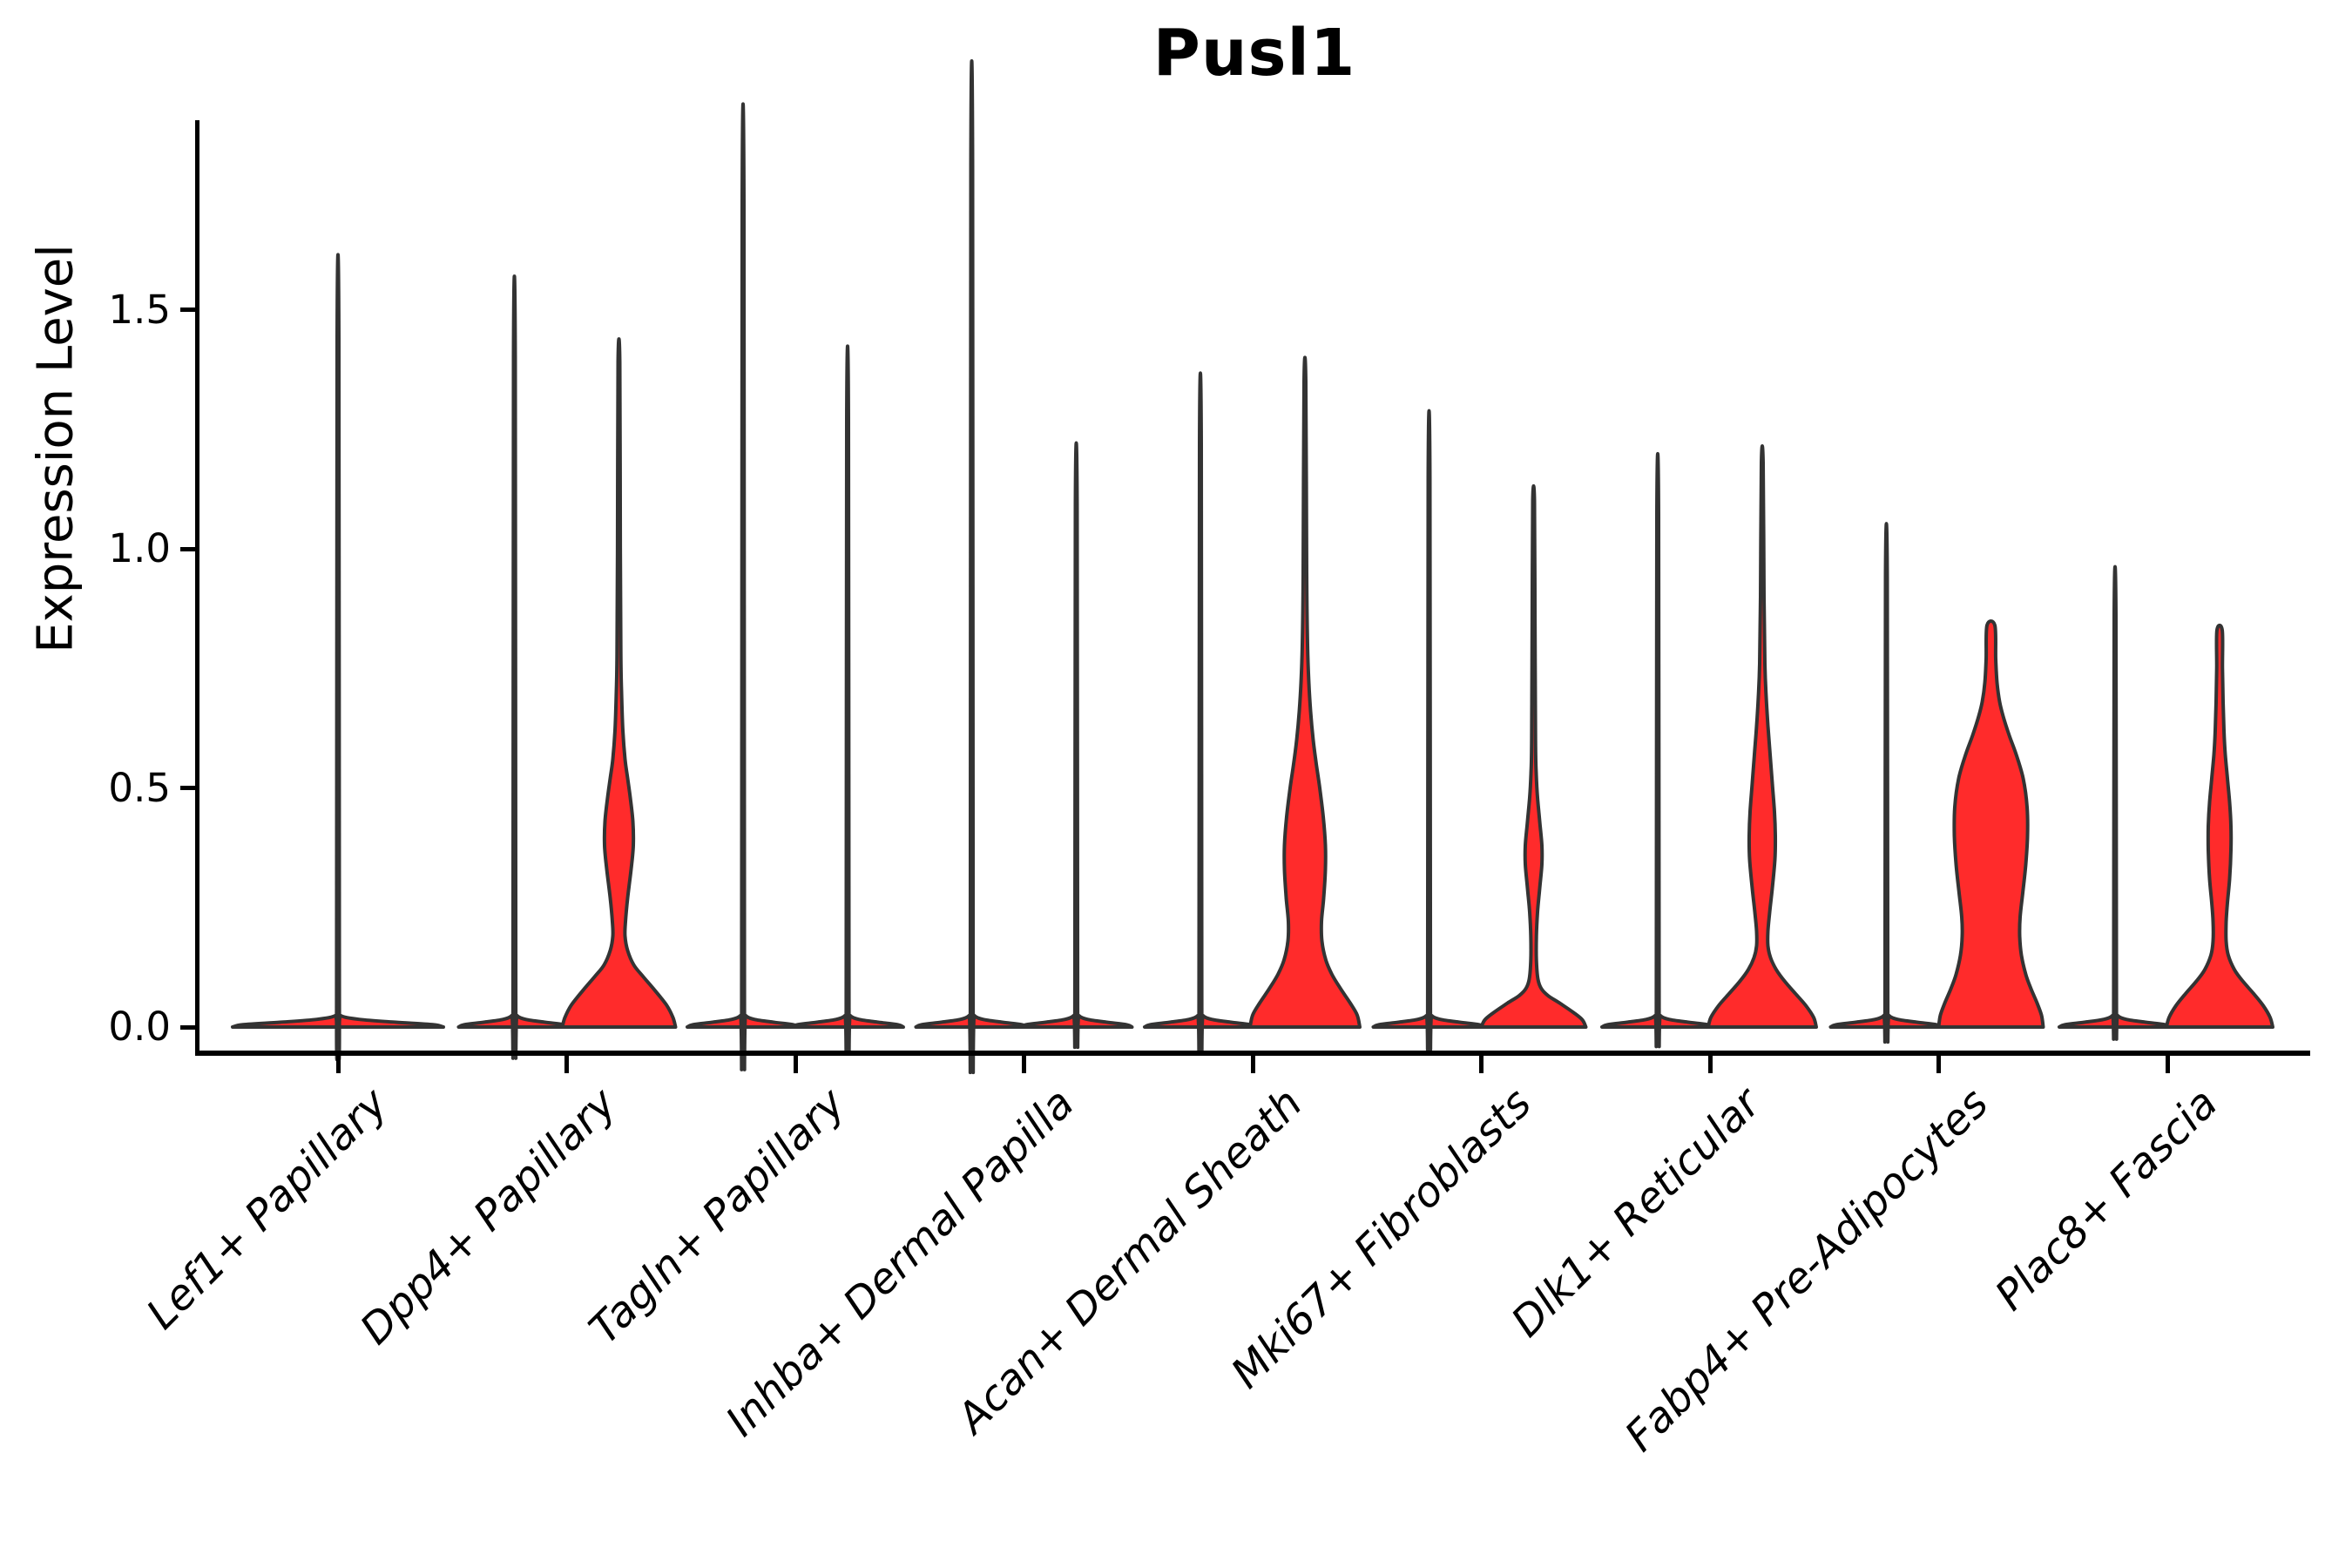  What do you see at coordinates (2115, 802) in the screenshot?
I see `violin-8-left` at bounding box center [2115, 802].